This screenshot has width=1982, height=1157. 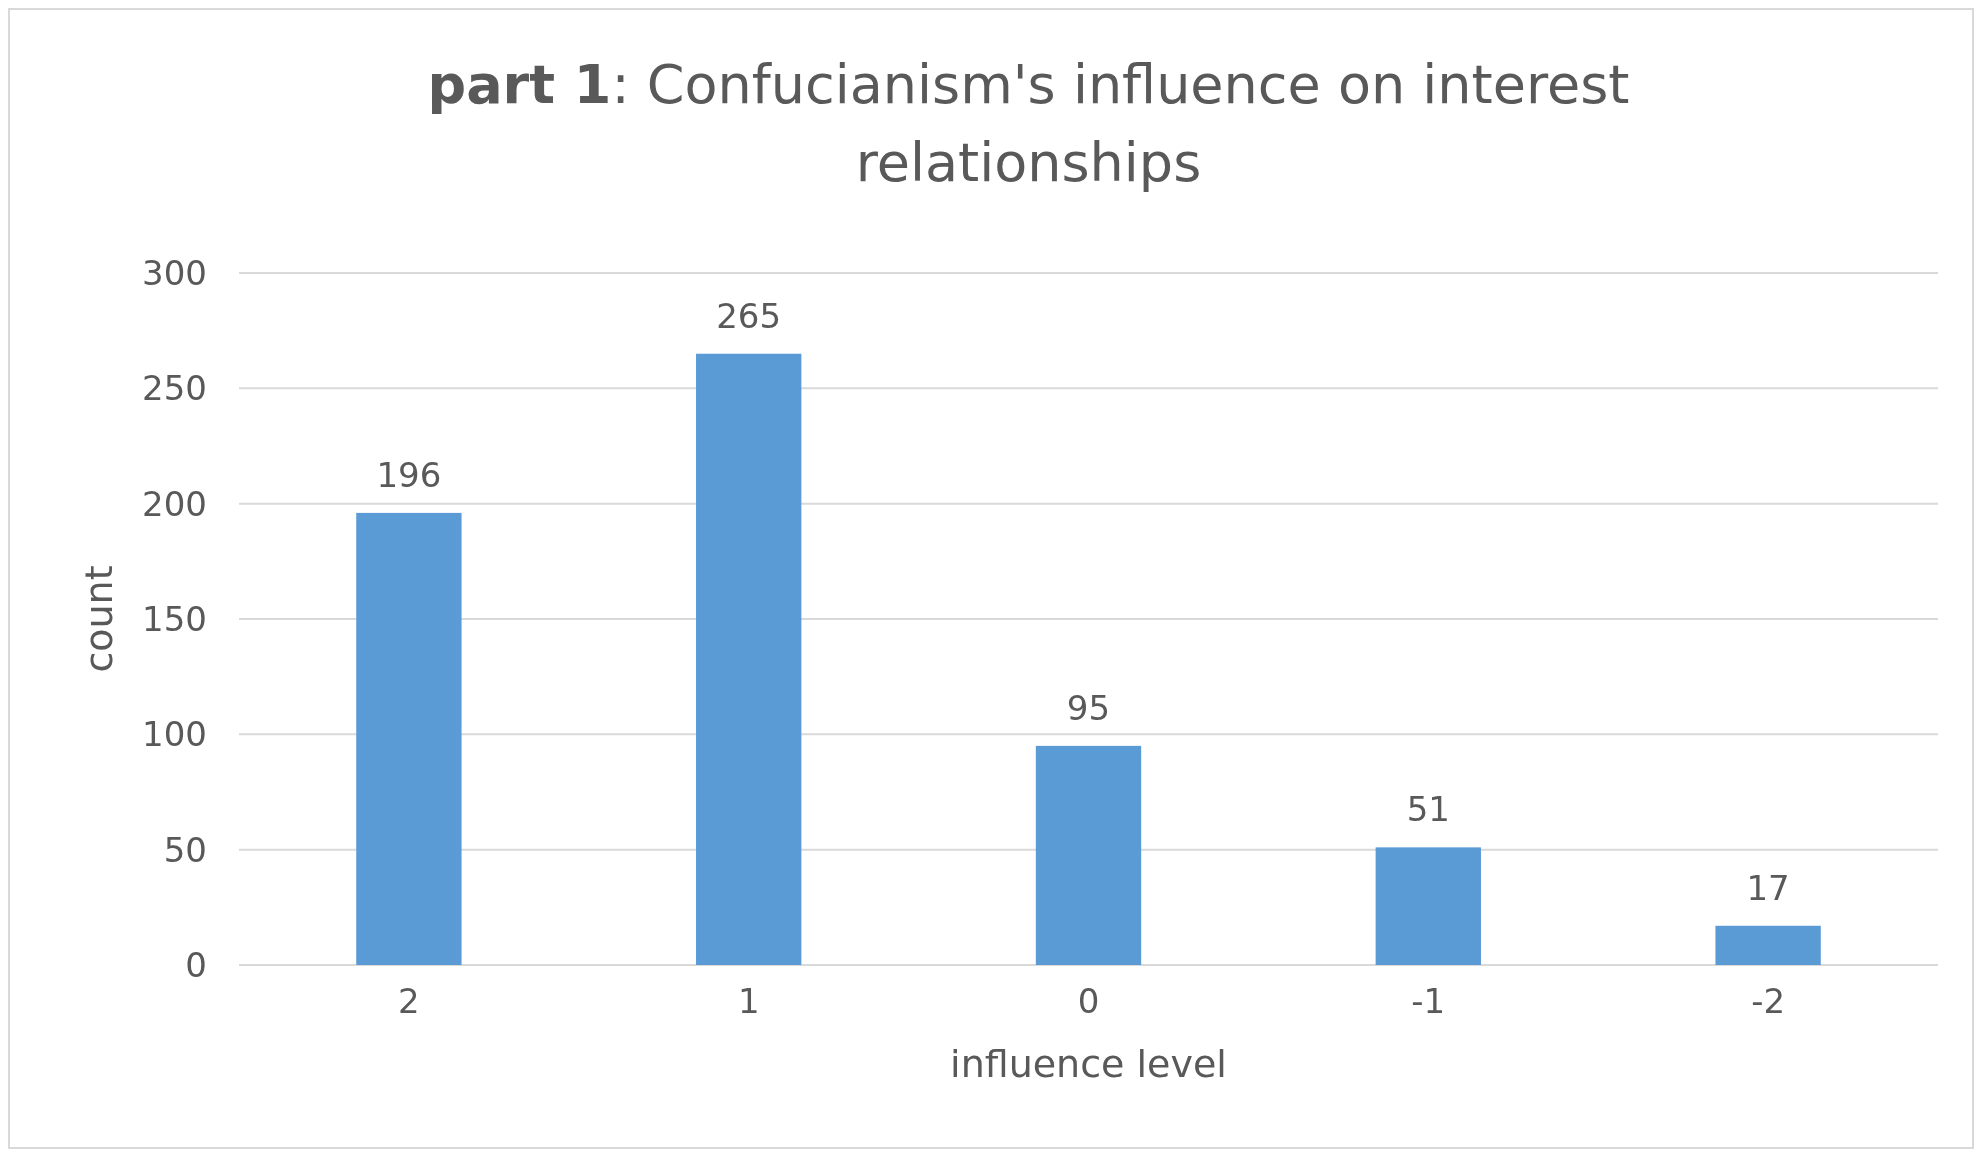 What do you see at coordinates (749, 315) in the screenshot?
I see `data-label: 265` at bounding box center [749, 315].